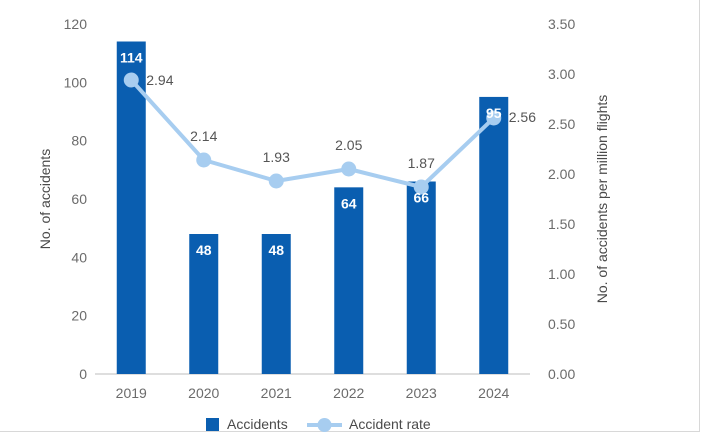 Image resolution: width=712 pixels, height=434 pixels. I want to click on y-tick-label: 0, so click(83, 374).